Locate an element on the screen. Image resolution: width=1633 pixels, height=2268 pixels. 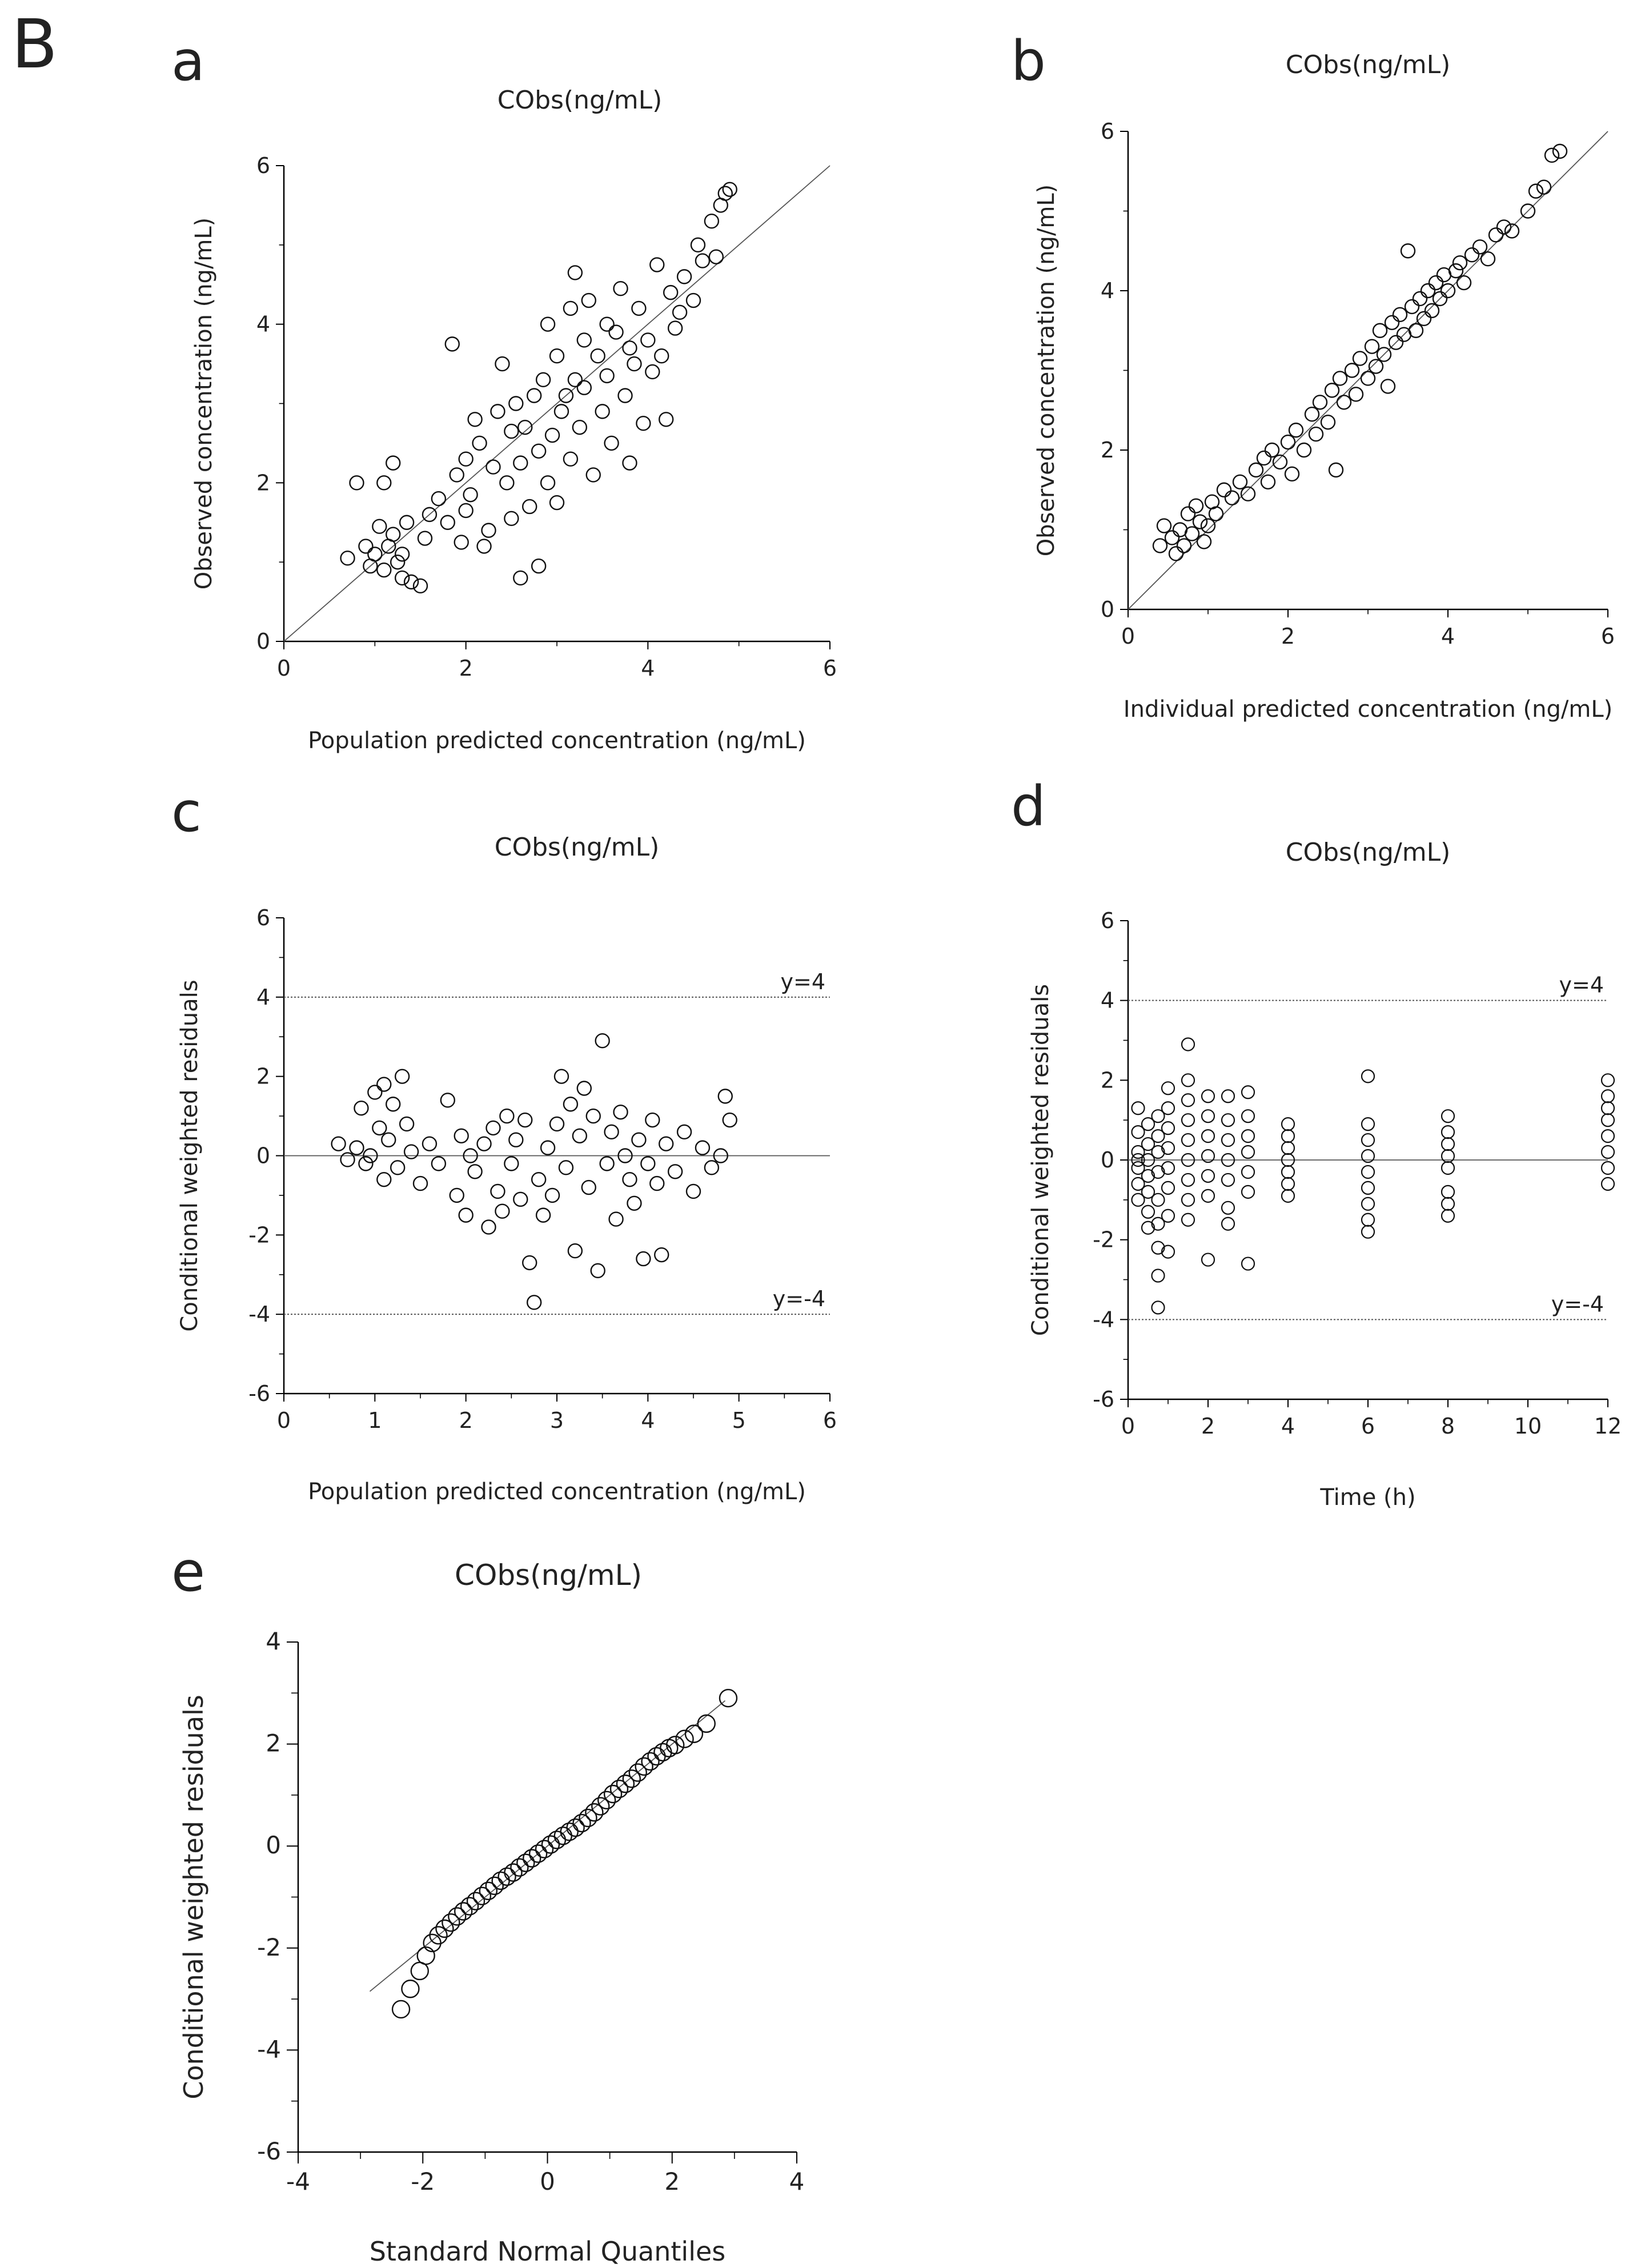
x-tick-label: 6 is located at coordinates (1608, 636).